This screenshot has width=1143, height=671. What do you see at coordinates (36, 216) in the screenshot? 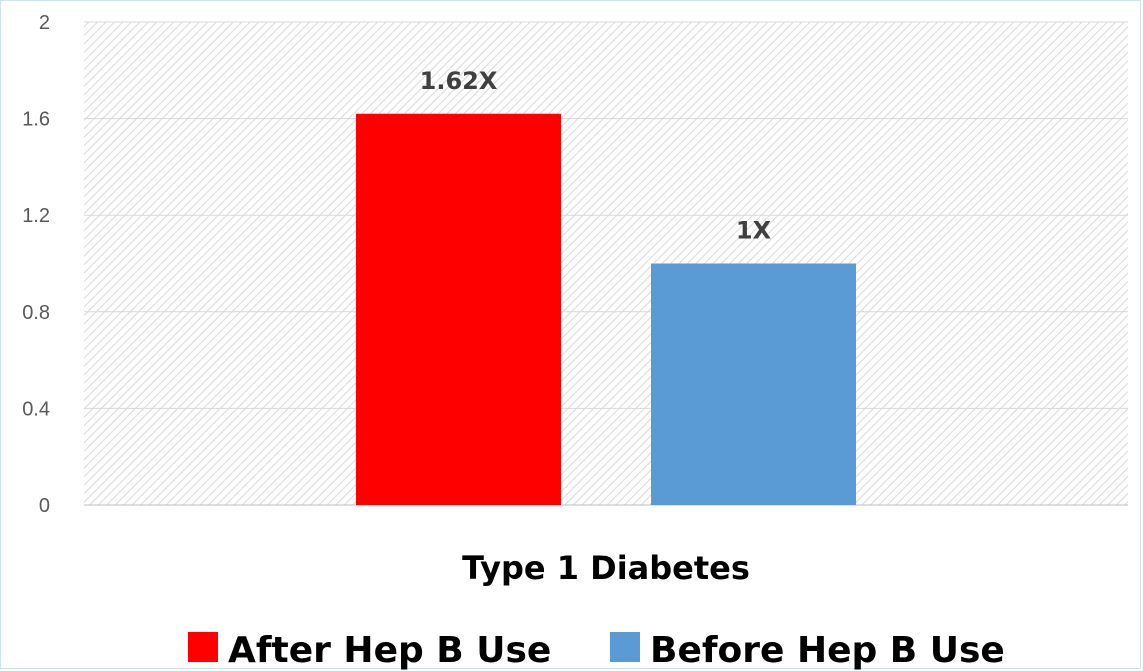
I see `y-tick-label: 1.2` at bounding box center [36, 216].